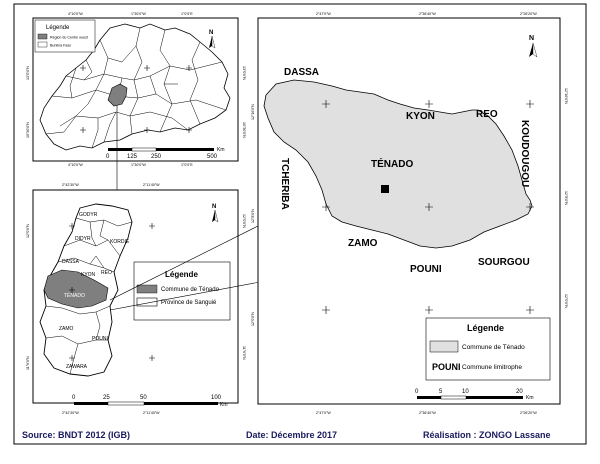  I want to click on commune-coord-left: 12°16'0"N, so click(253, 112).